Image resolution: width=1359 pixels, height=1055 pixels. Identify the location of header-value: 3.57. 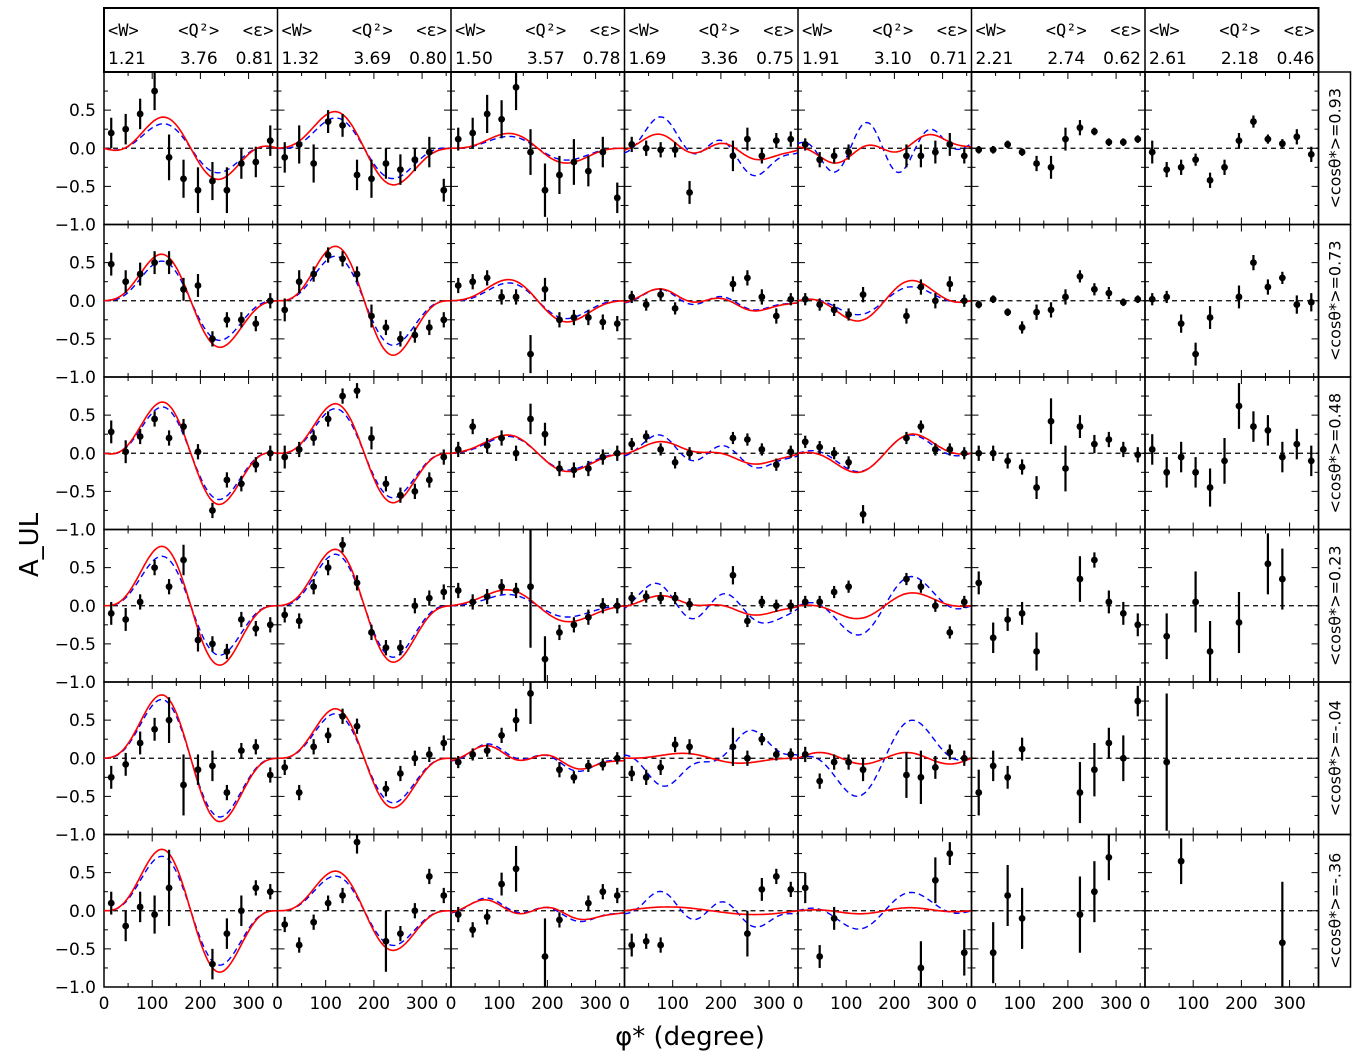
(546, 59).